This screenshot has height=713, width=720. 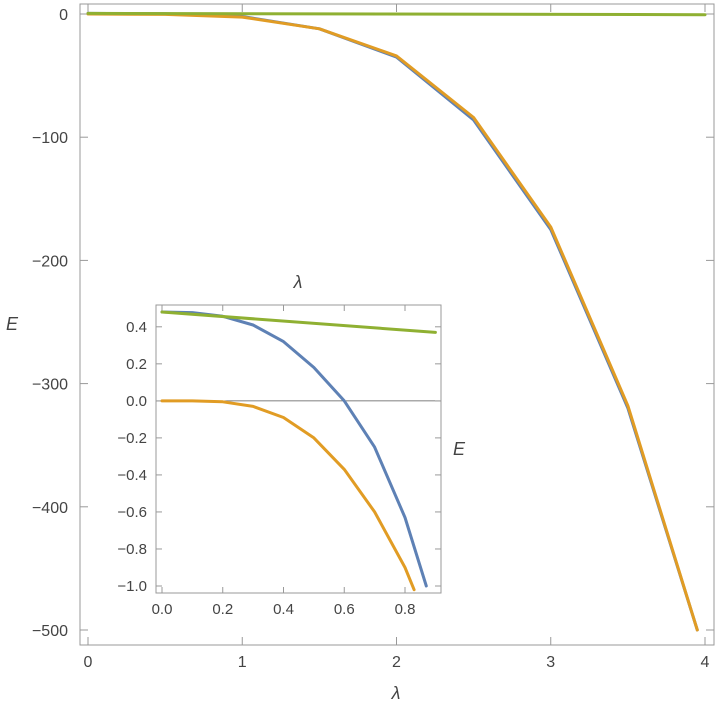 I want to click on inset-y-tick-label: −0.8, so click(x=132, y=549).